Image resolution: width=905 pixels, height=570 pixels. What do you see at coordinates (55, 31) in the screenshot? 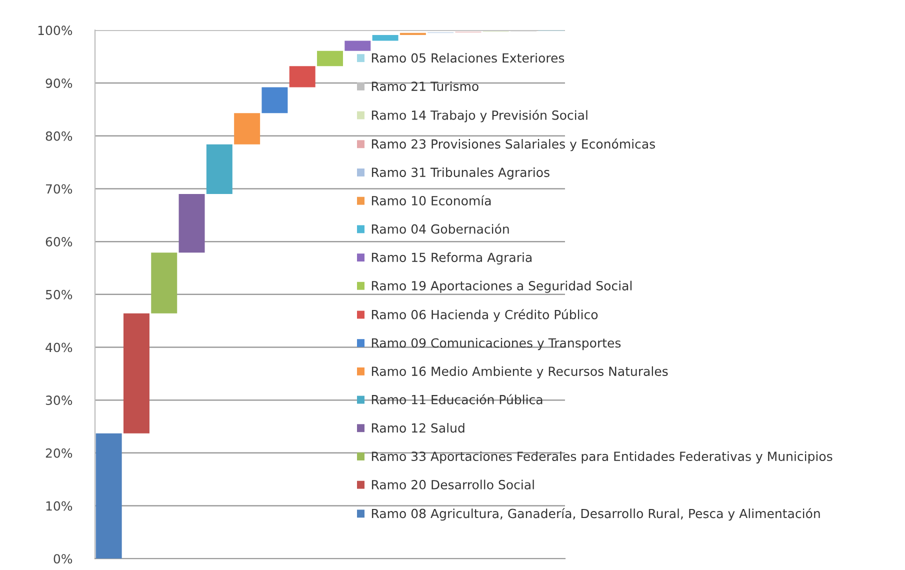
I see `y-tick-label: 100%` at bounding box center [55, 31].